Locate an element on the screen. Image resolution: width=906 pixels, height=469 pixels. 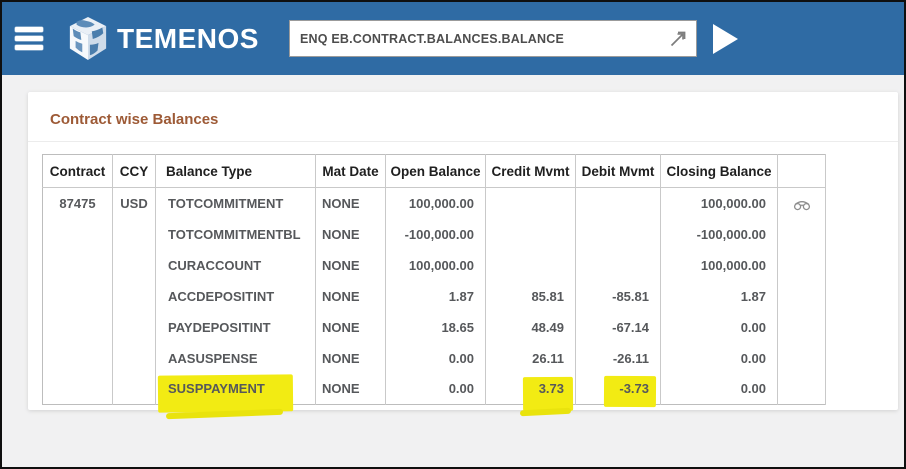
cell-ccy: USD is located at coordinates (134, 203).